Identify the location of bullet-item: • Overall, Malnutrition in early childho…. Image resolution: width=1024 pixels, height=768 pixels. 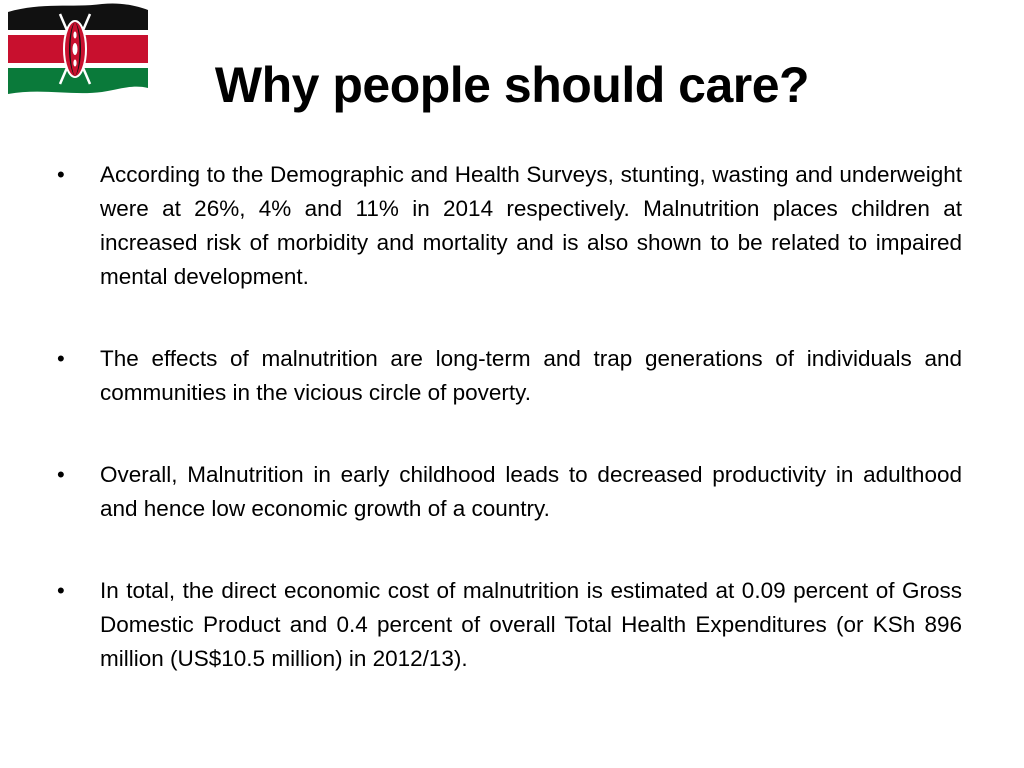
(508, 492).